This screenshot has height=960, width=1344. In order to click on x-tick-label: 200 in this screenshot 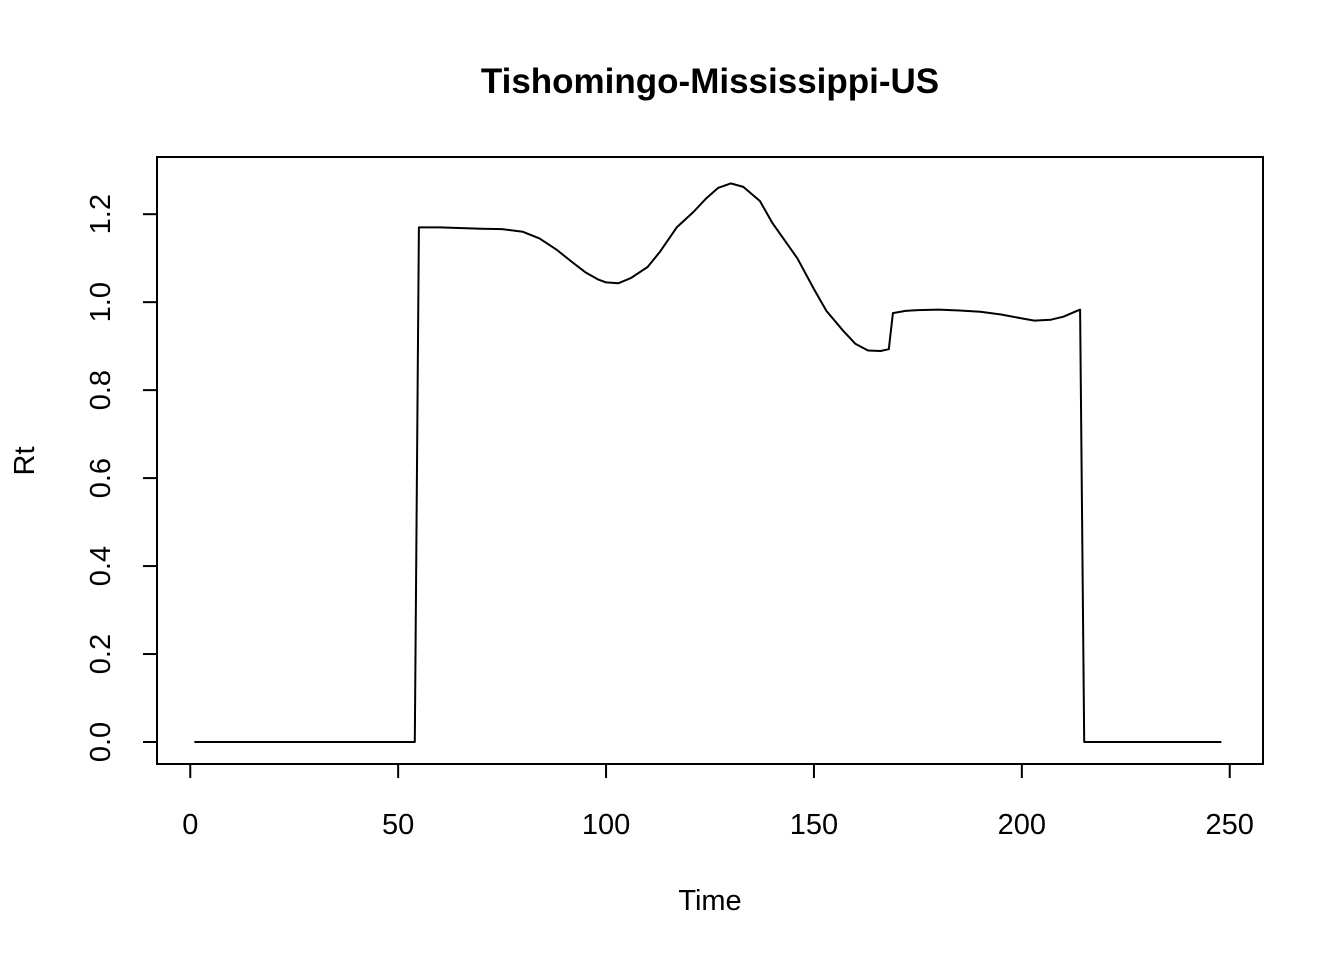, I will do `click(1022, 825)`.